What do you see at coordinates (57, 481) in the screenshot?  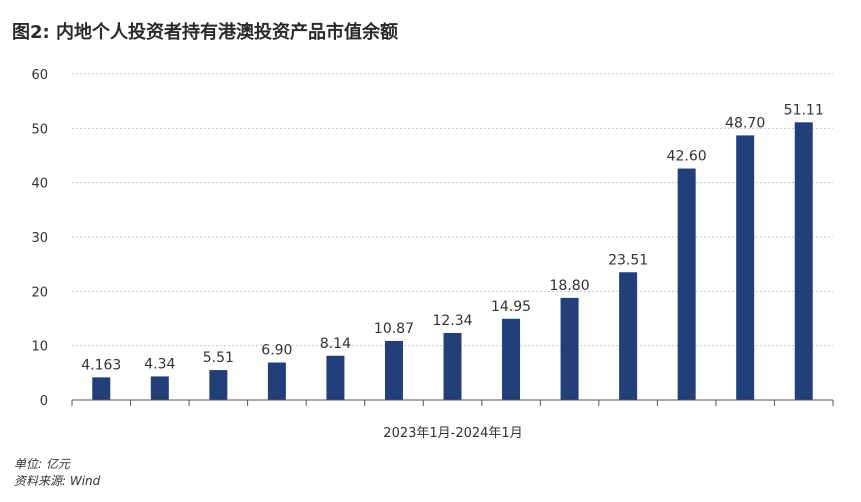 I see `source-note: 资料来源: Wind` at bounding box center [57, 481].